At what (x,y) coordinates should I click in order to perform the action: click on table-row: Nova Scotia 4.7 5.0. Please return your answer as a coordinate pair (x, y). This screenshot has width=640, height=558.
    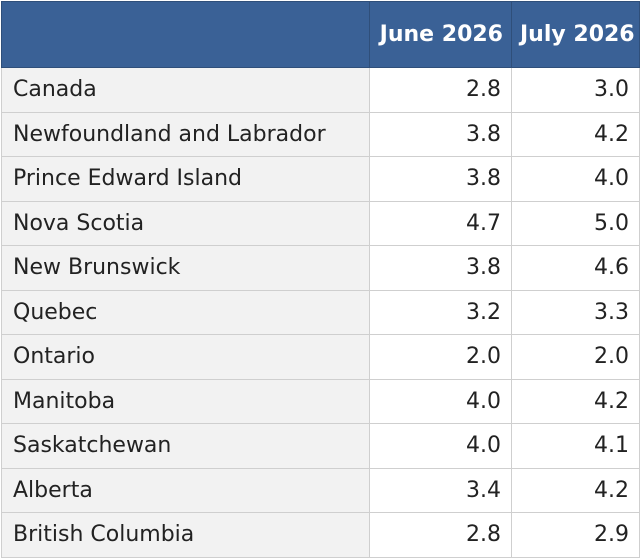
    Looking at the image, I should click on (320, 223).